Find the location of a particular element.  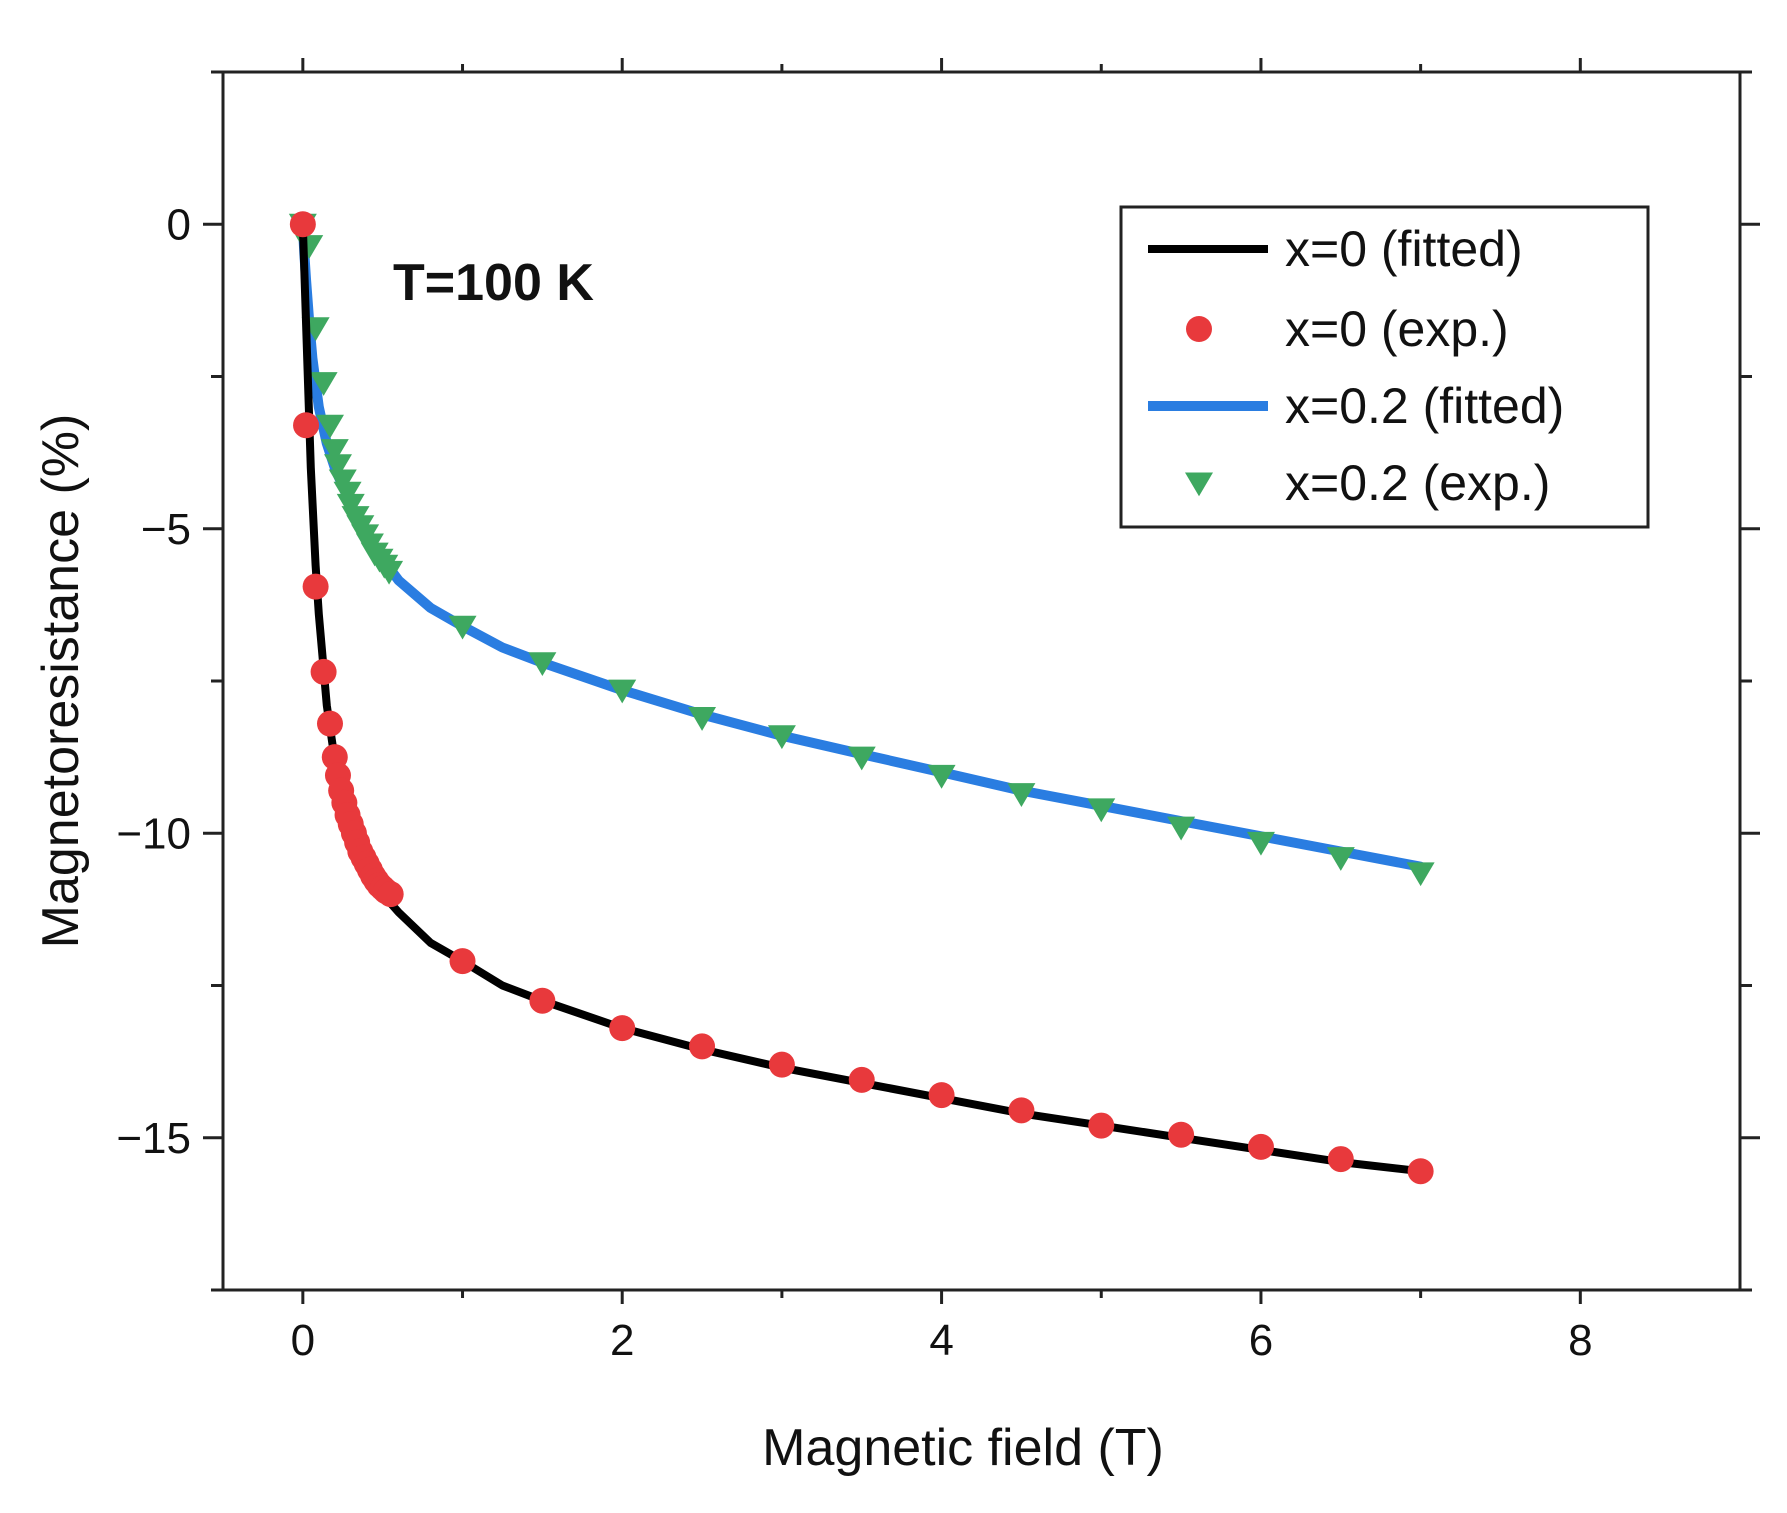

y-tick-label: −5 is located at coordinates (166, 529).